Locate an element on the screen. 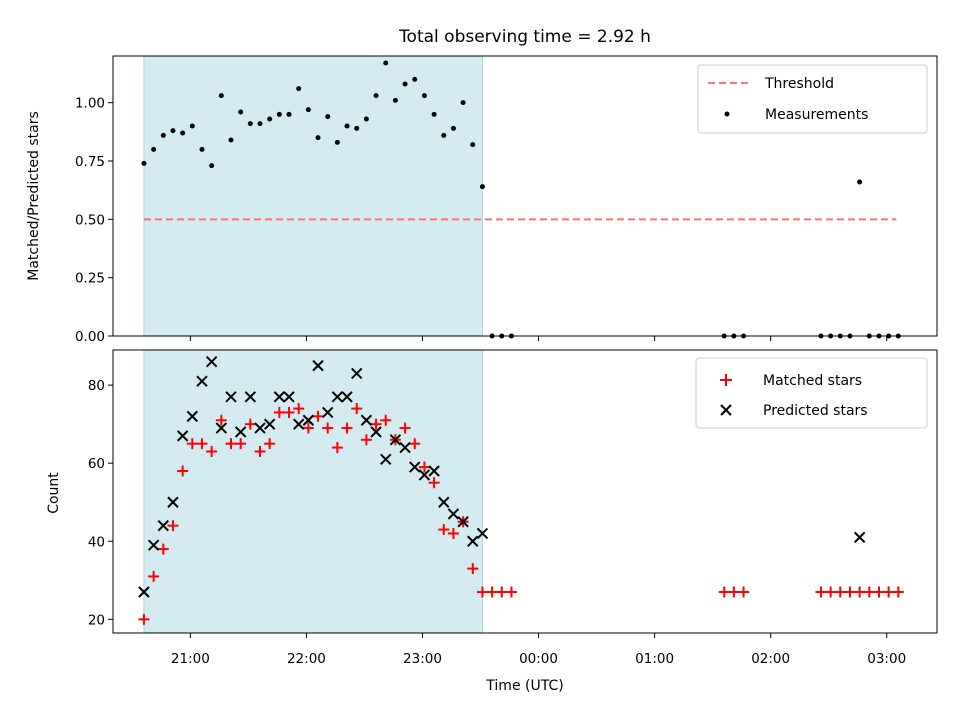 The image size is (960, 724). legend-measurements-label: Measurements is located at coordinates (816, 115).